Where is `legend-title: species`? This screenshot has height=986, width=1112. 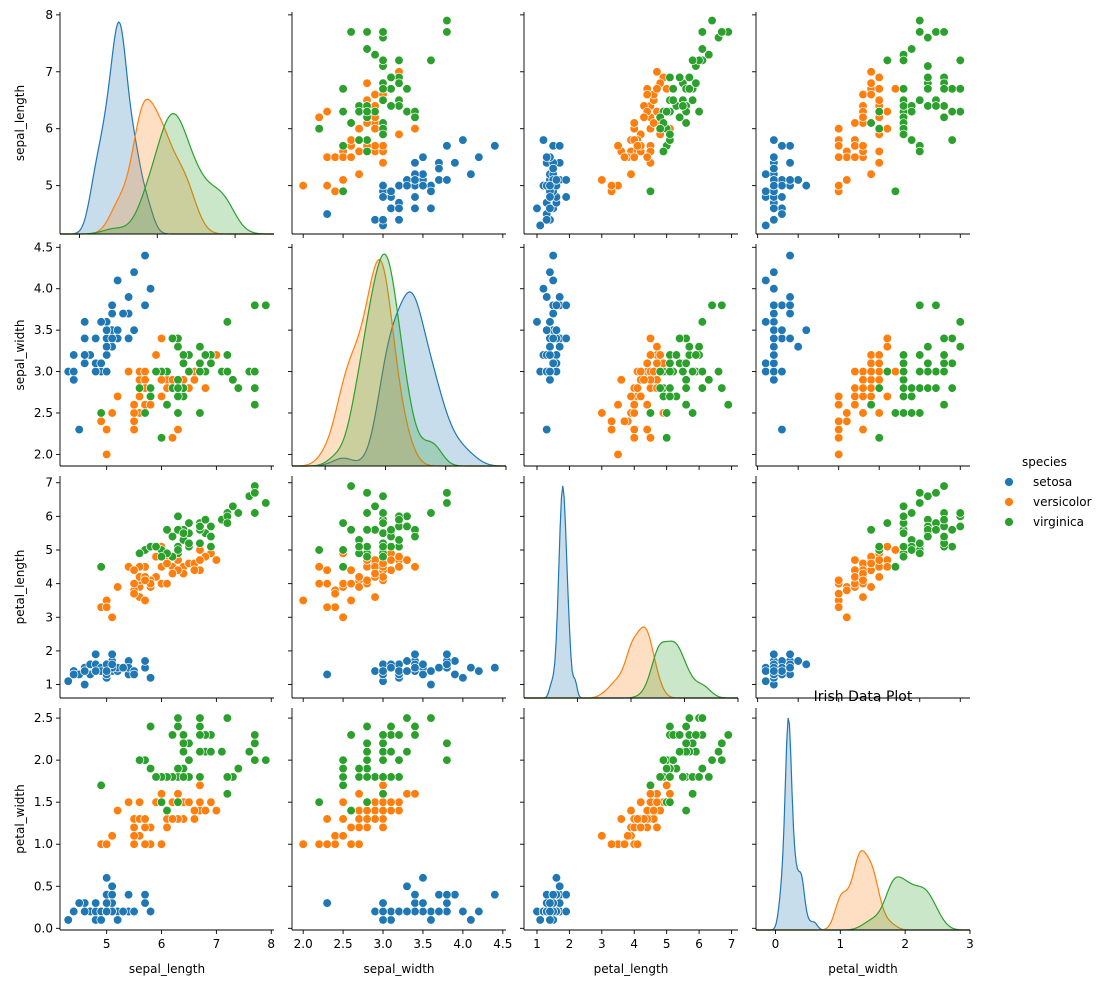 legend-title: species is located at coordinates (1044, 462).